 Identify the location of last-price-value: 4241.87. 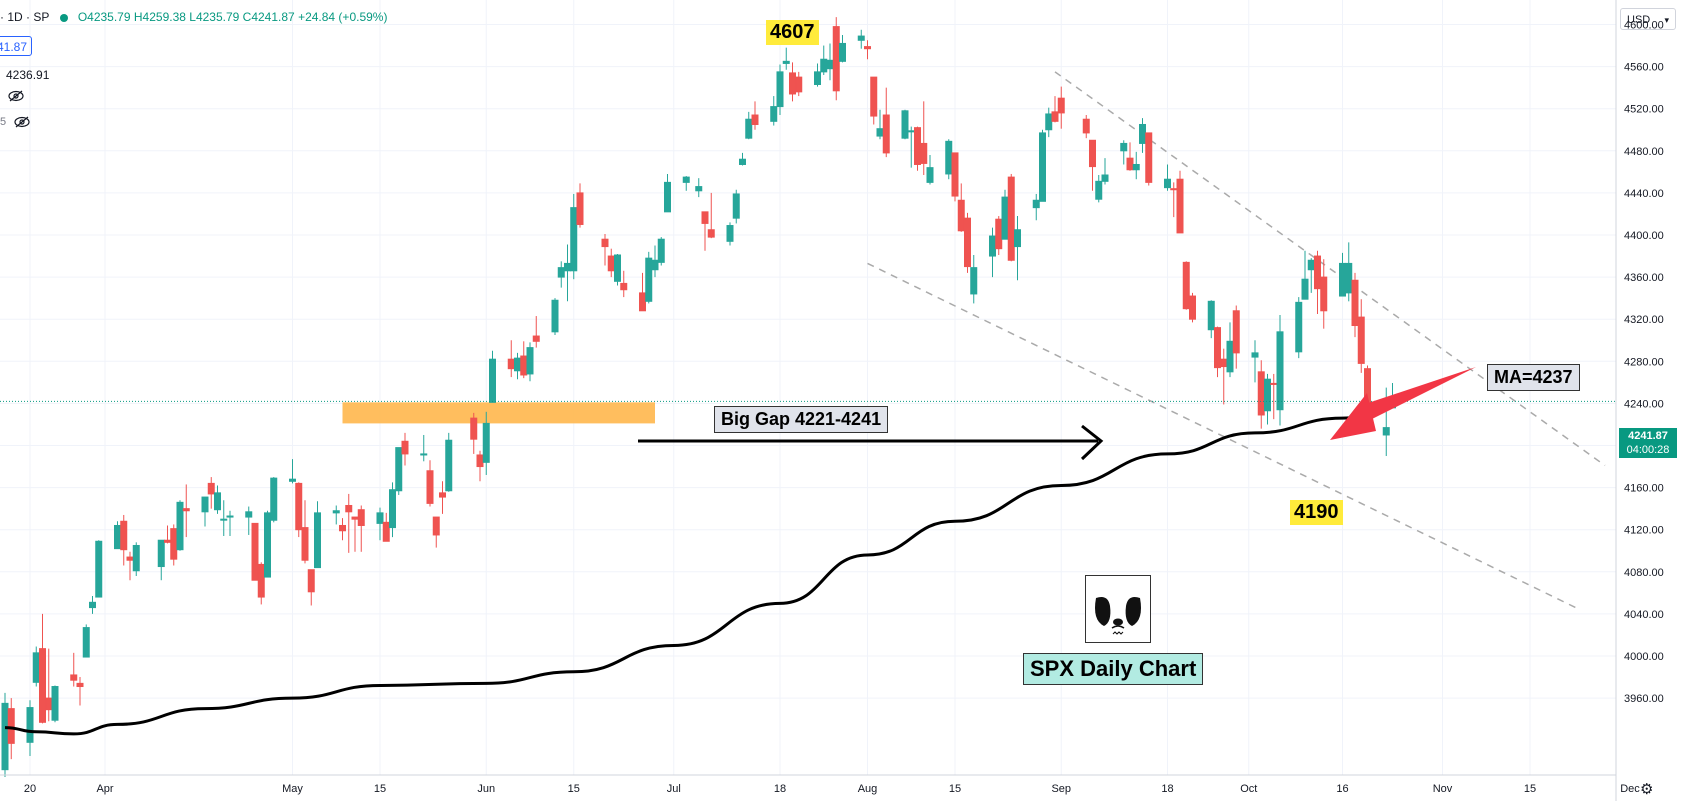
(1648, 436).